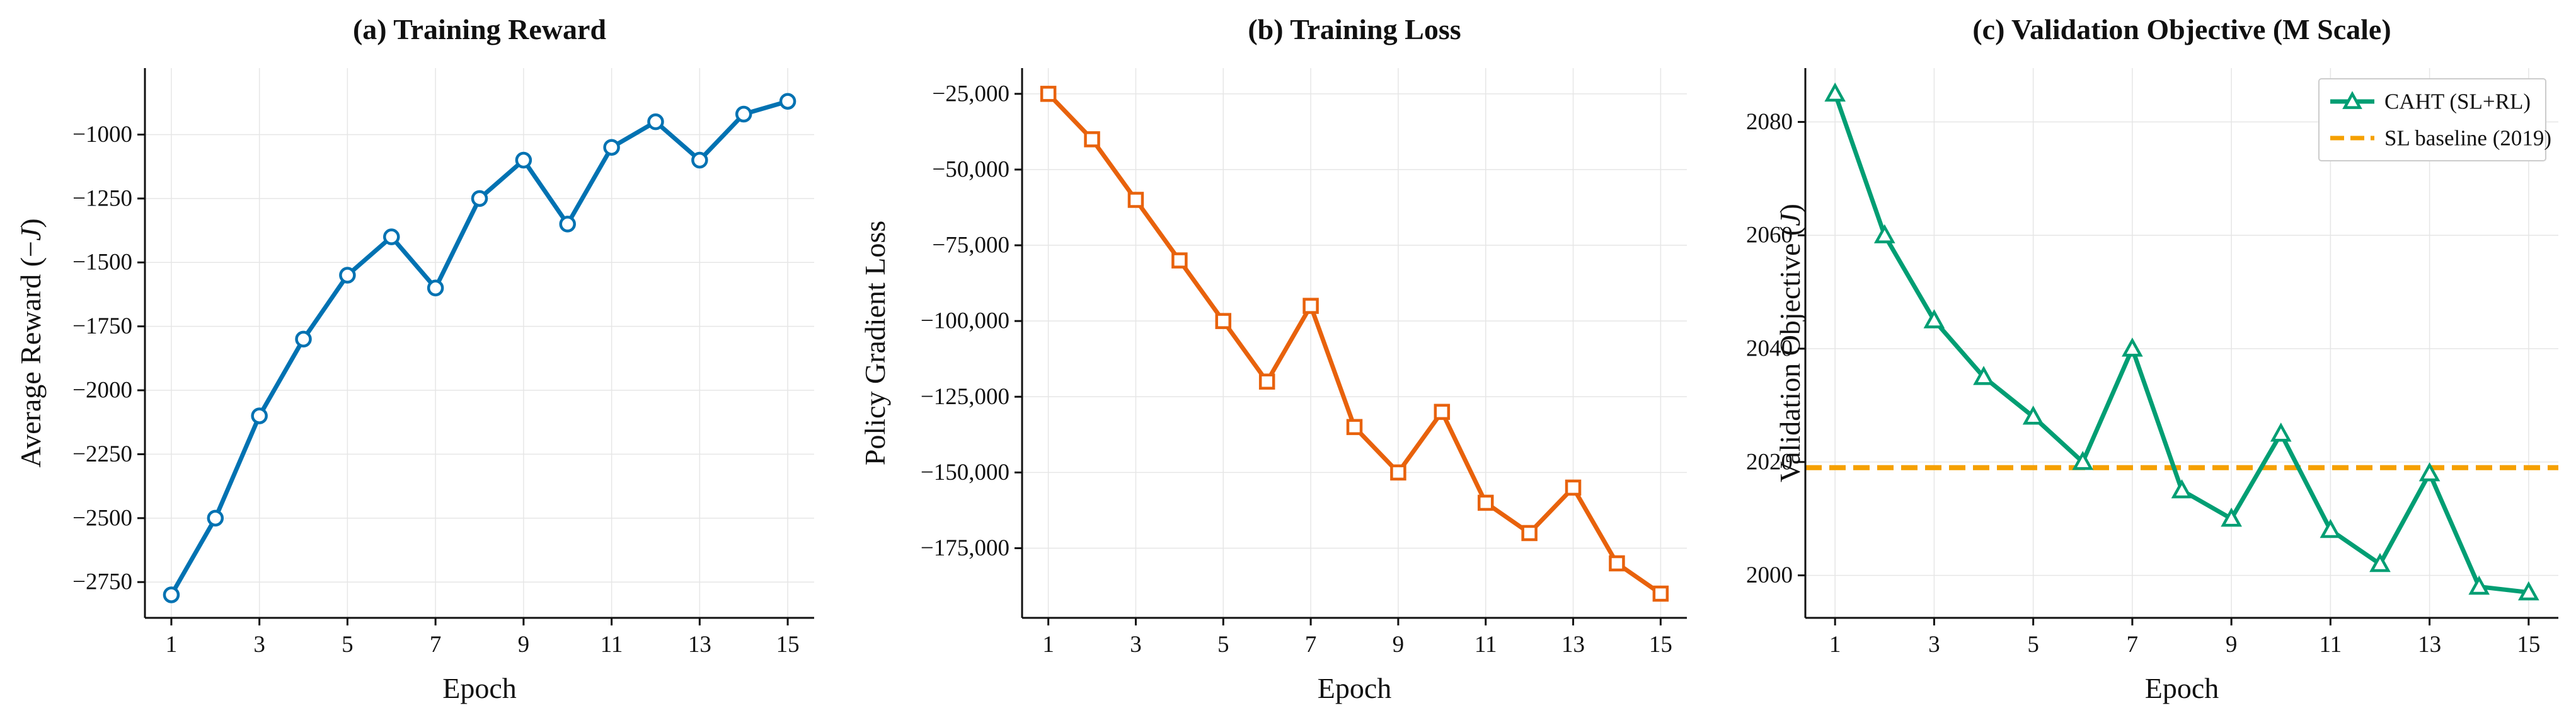 The image size is (2576, 720). Describe the element at coordinates (875, 343) in the screenshot. I see `y-axis-label: Policy Gradient Loss` at that location.